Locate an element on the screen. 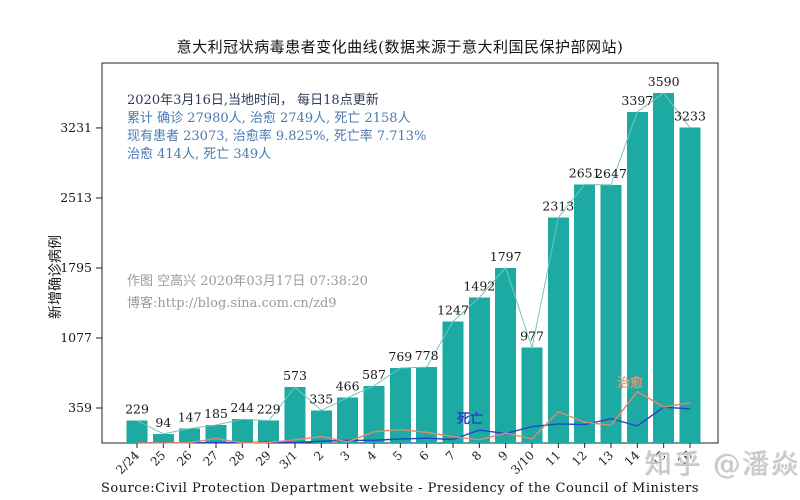 This screenshot has height=500, width=800. x-tick-label: 2 is located at coordinates (318, 455).